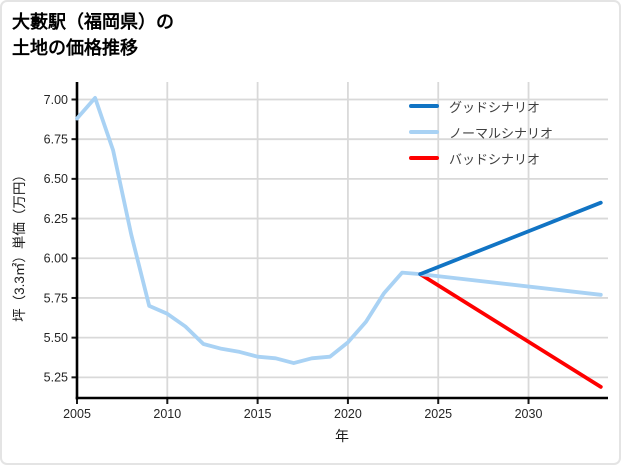  I want to click on legend-label-good: グッドシナリオ, so click(495, 107).